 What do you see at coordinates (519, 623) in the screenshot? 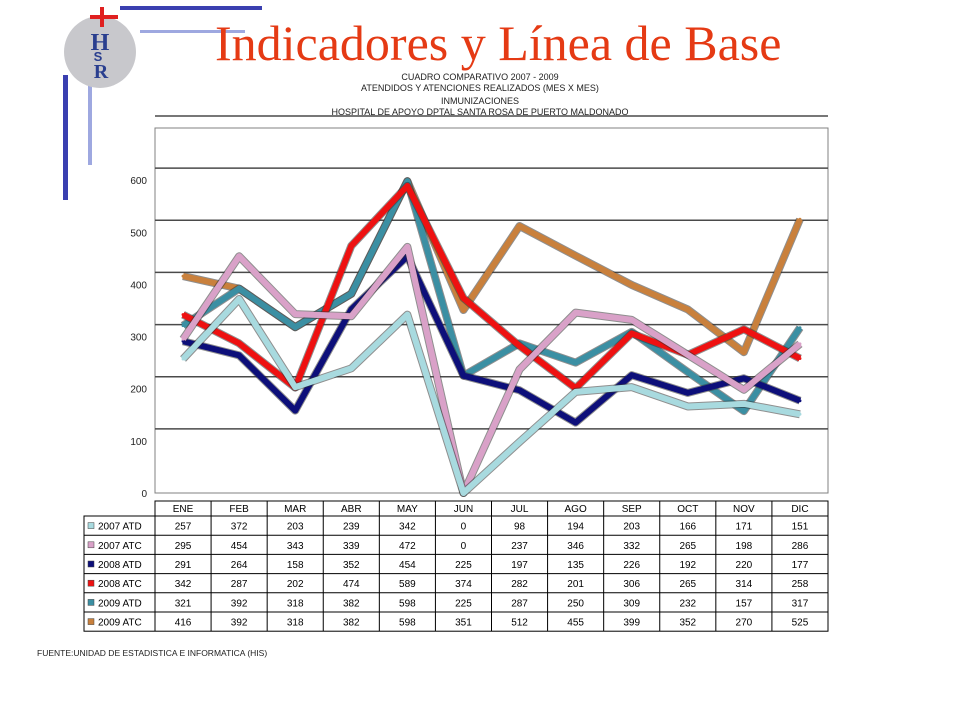
I see `table-cell-value: 512` at bounding box center [519, 623].